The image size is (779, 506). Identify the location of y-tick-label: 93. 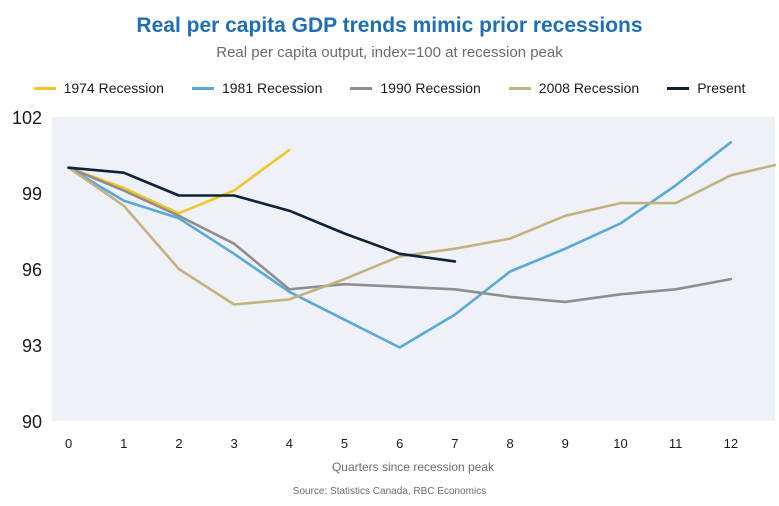
(32, 346).